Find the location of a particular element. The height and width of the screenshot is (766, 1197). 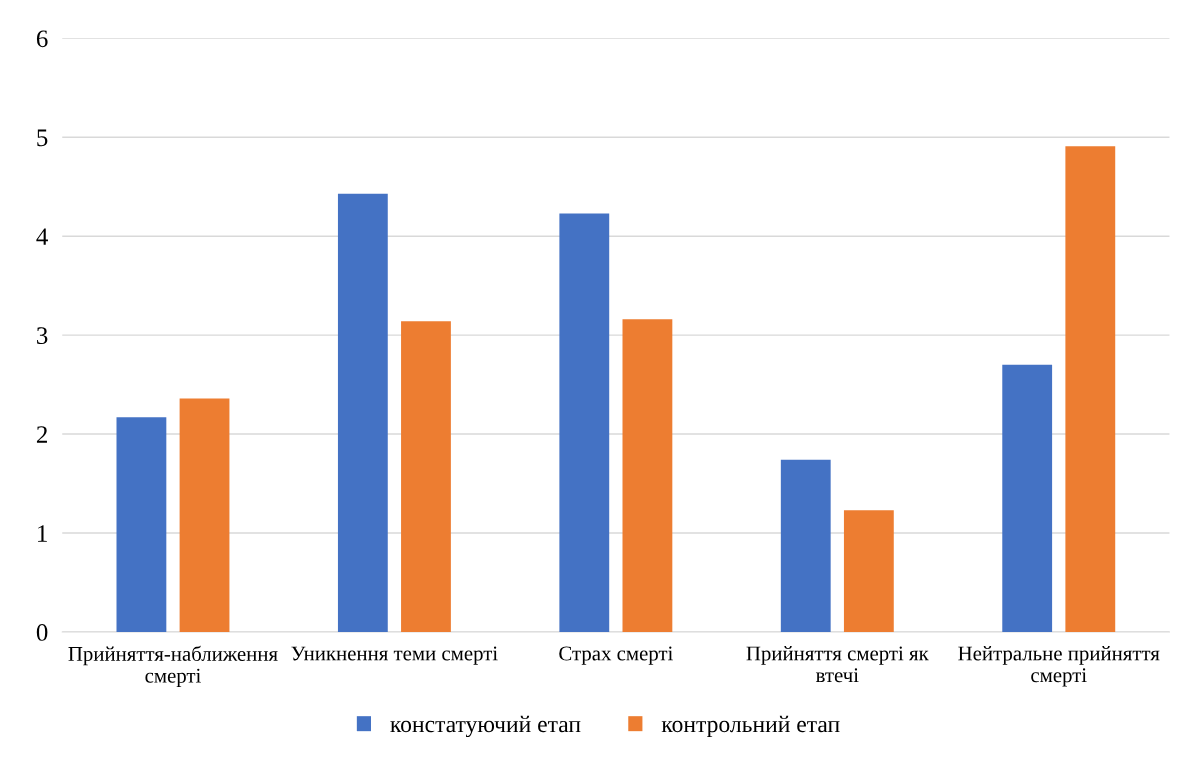

x-tick-label: Нейтральне прийняття смерті is located at coordinates (1059, 666).